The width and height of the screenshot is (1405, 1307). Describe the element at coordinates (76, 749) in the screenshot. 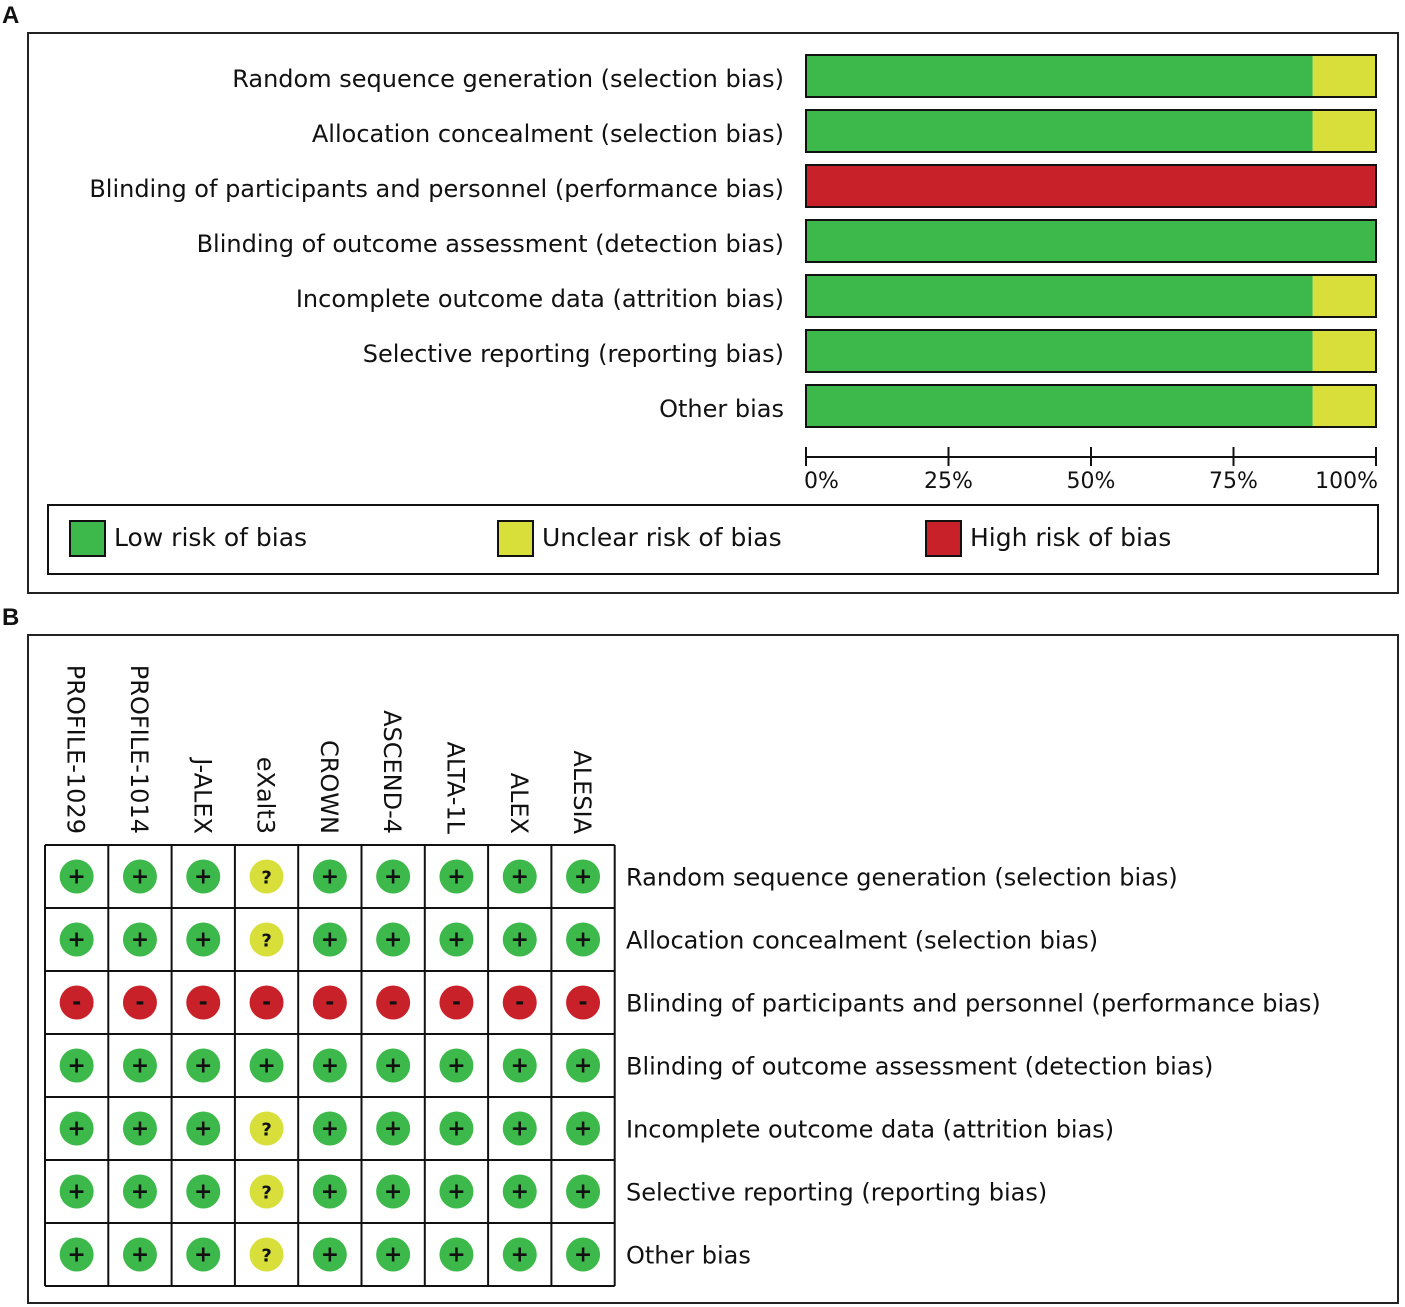

I see `study-label: PROFILE-1029` at that location.